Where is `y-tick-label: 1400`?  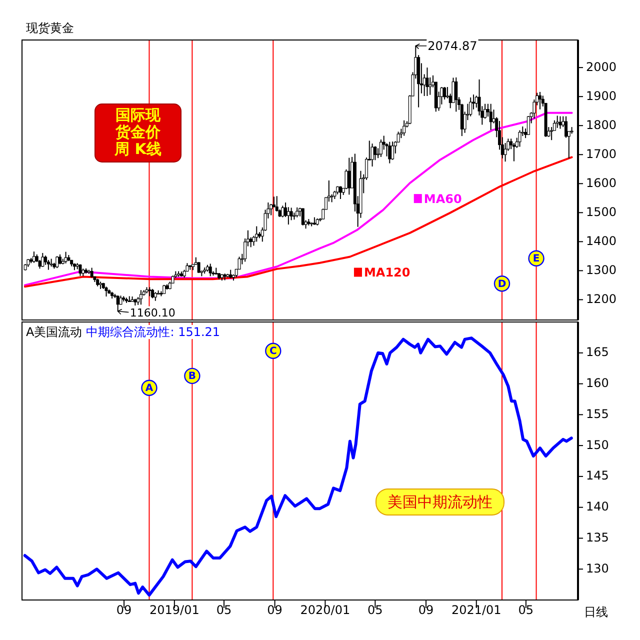 y-tick-label: 1400 is located at coordinates (601, 241).